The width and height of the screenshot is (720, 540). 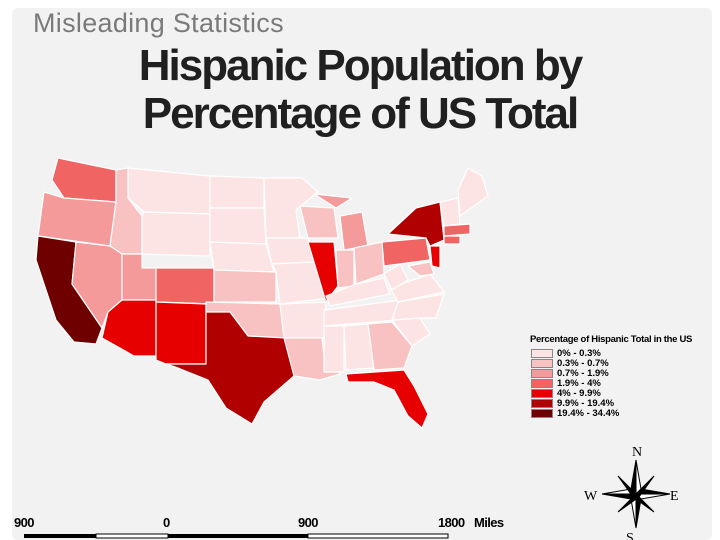 I want to click on state-kansas, so click(x=245, y=286).